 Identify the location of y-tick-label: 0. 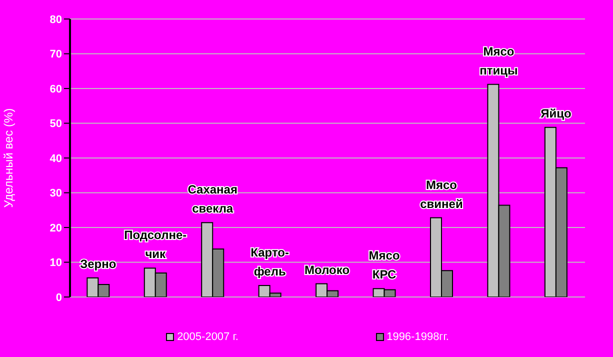
(59, 298).